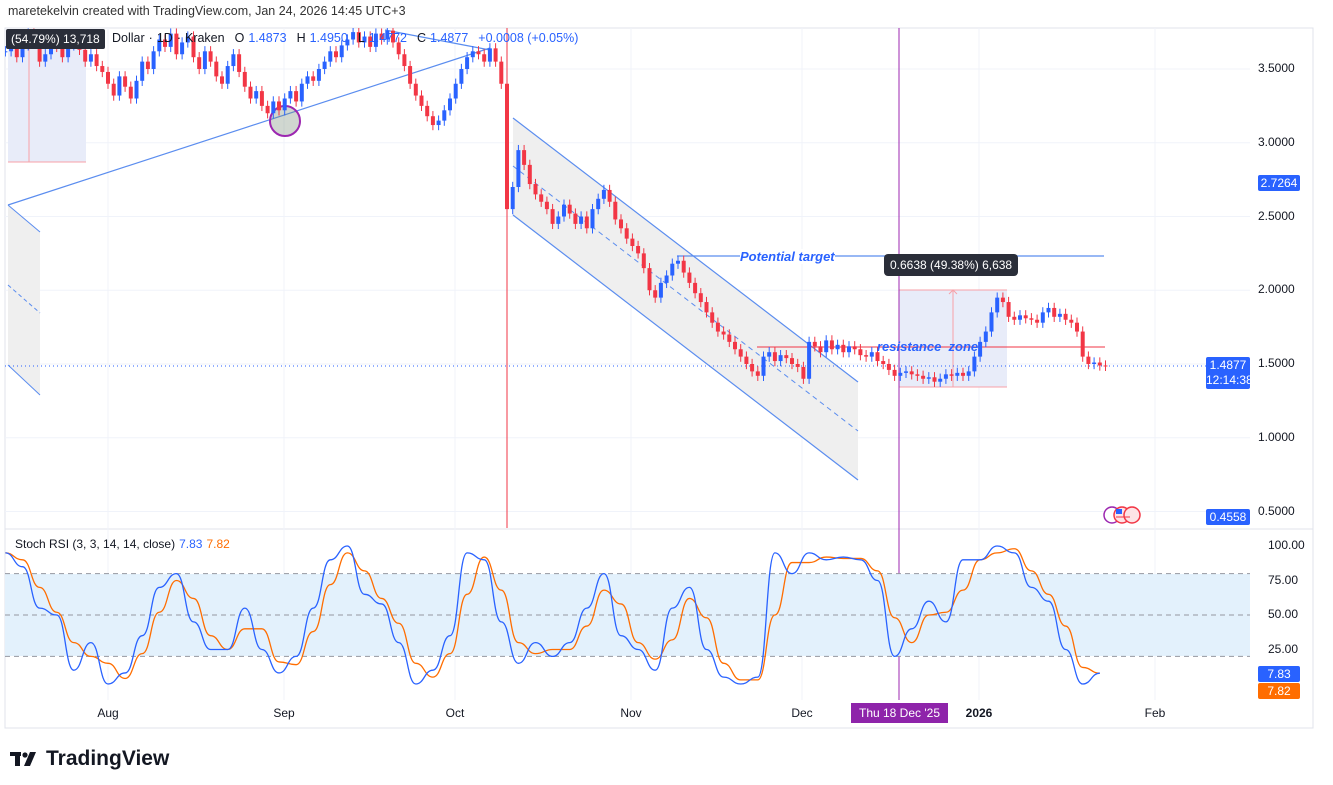  I want to click on events, so click(1122, 515).